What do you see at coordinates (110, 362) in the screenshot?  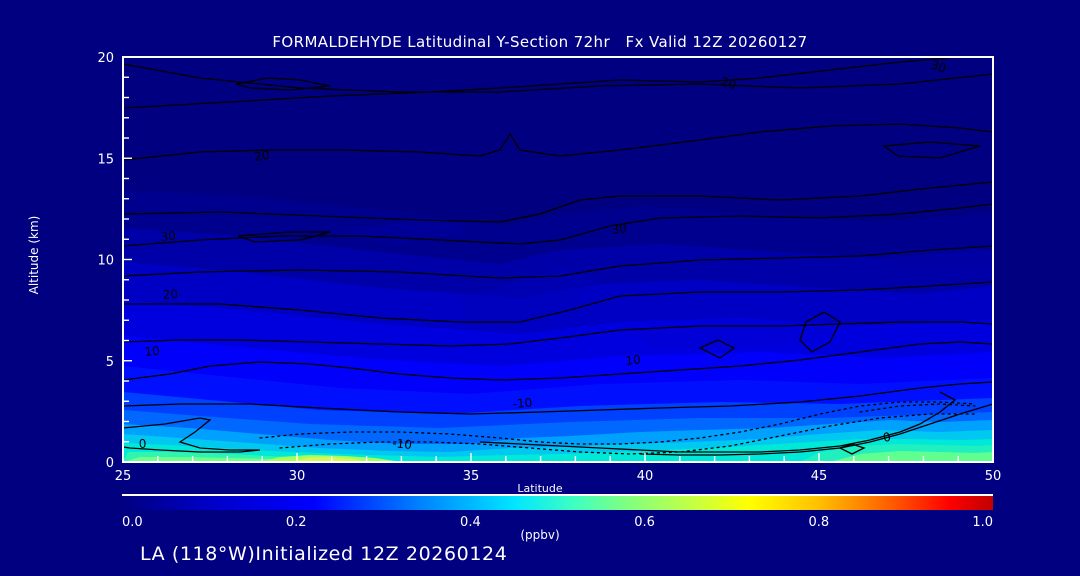 I see `y-tick-label: 5` at bounding box center [110, 362].